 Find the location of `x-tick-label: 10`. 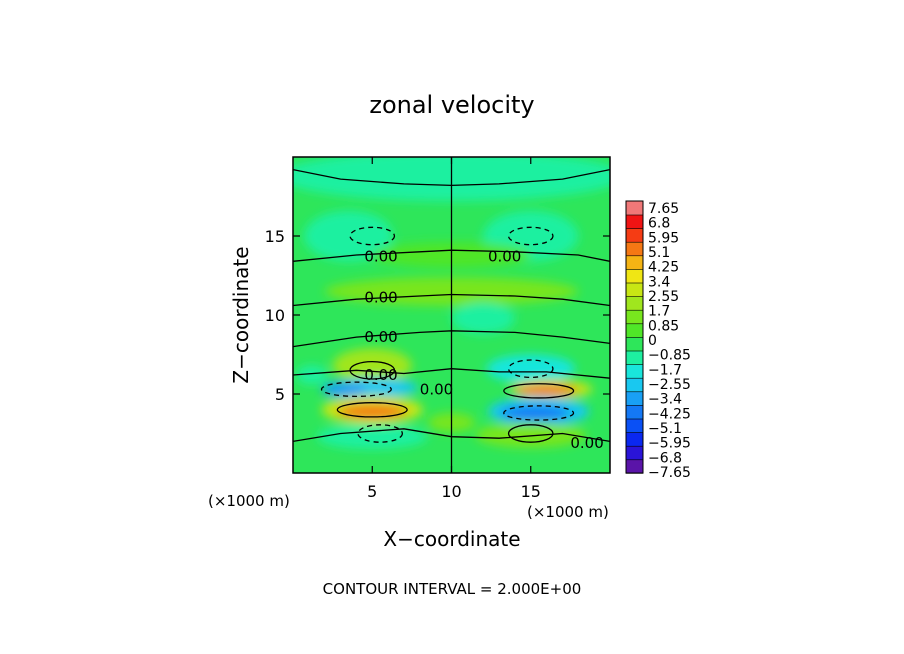

x-tick-label: 10 is located at coordinates (451, 491).